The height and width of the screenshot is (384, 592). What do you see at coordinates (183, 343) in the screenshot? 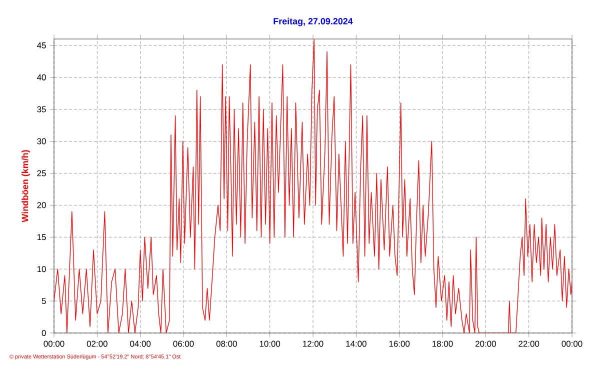
I see `x-tick-label: 06:00` at bounding box center [183, 343].